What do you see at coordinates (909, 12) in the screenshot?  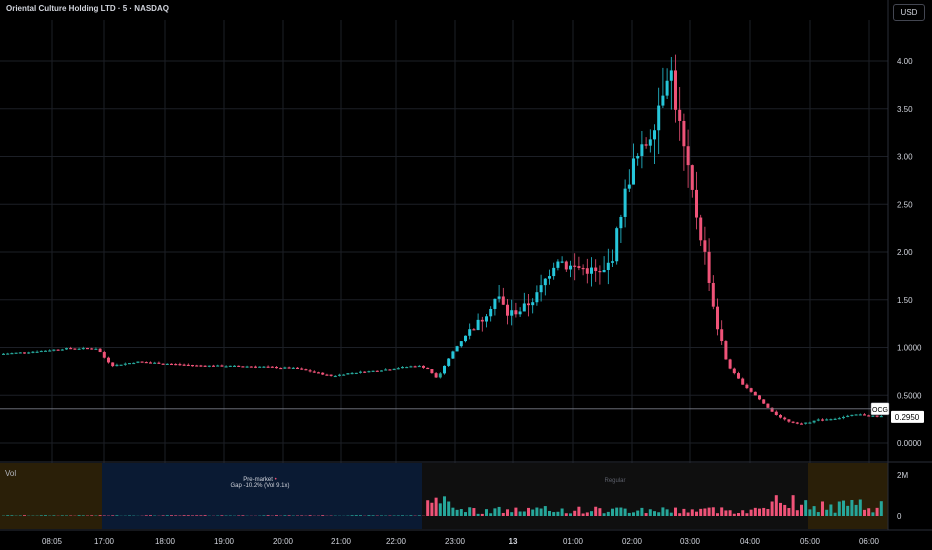 I see `currency-selector: USD` at bounding box center [909, 12].